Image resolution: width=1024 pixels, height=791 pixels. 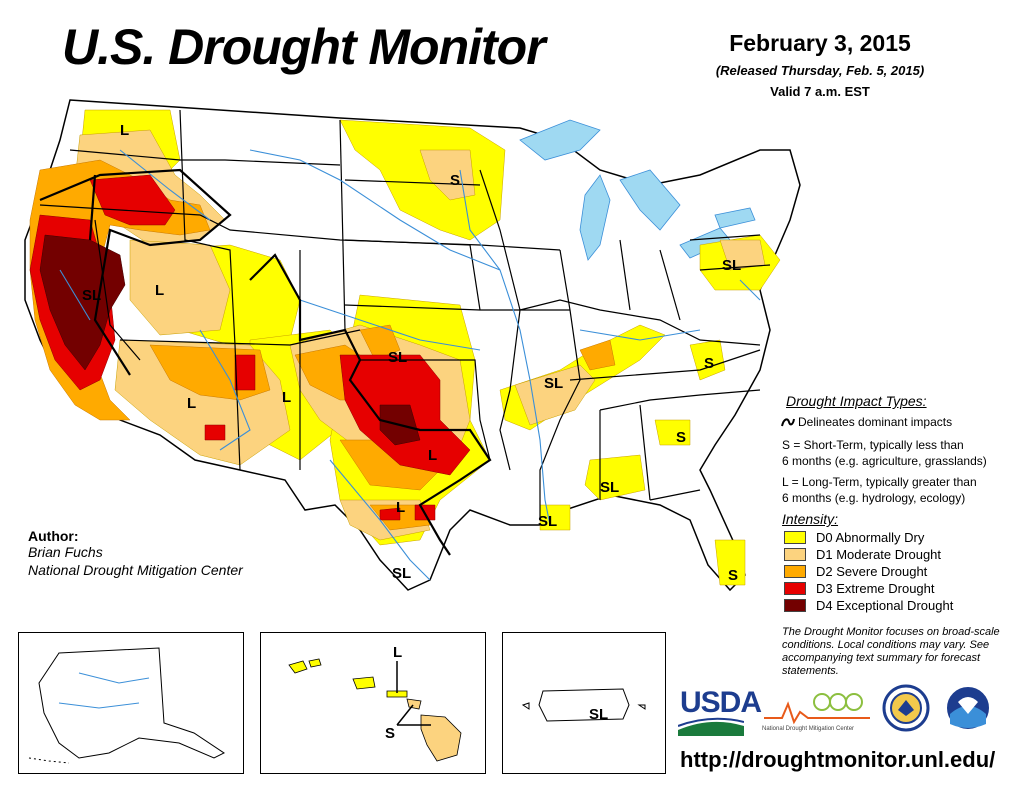 I want to click on label-ga-s: S, so click(x=681, y=437).